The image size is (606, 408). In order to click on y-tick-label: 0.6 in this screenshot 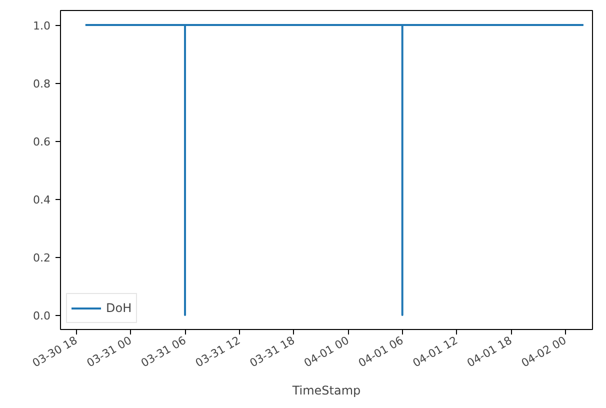, I will do `click(42, 142)`.